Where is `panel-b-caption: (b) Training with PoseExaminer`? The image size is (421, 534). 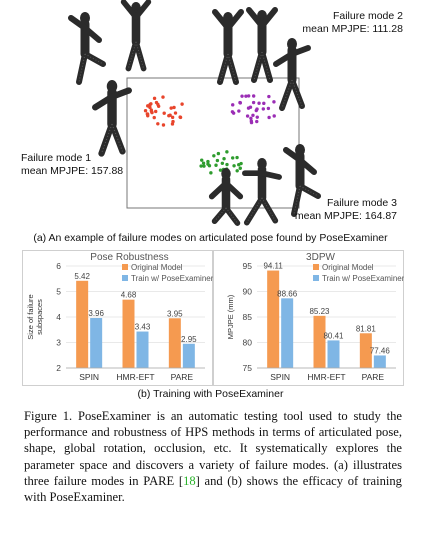
panel-b-caption: (b) Training with PoseExaminer is located at coordinates (210, 394).